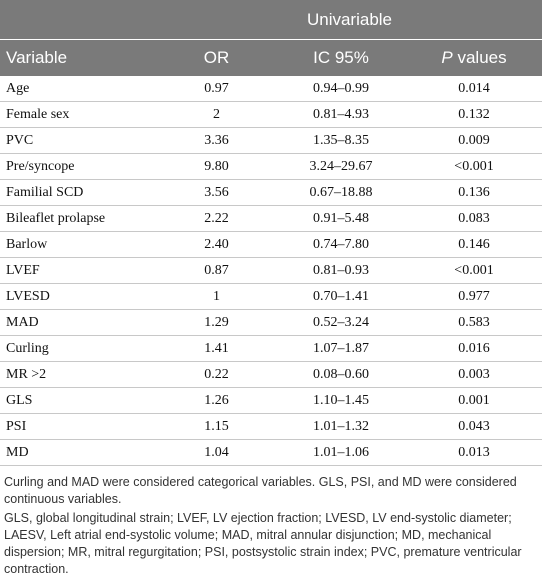 The height and width of the screenshot is (578, 542). I want to click on table-cell: 0.043, so click(474, 426).